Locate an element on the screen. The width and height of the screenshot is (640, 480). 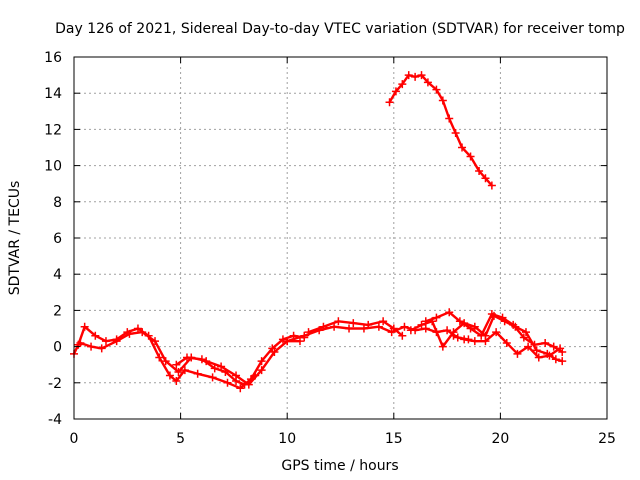
y-tick-label: 8 is located at coordinates (57, 203).